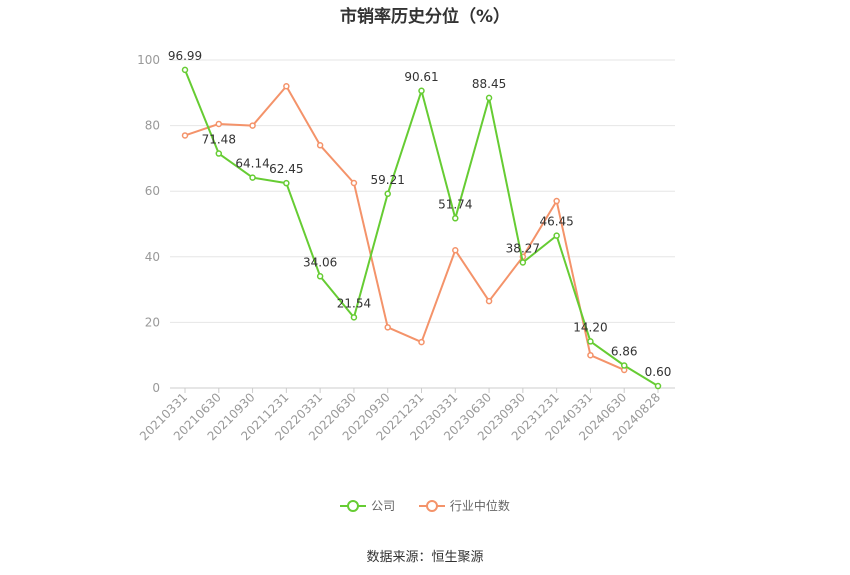 The image size is (850, 575). I want to click on chart-title: 市销率历史分位（%）, so click(425, 17).